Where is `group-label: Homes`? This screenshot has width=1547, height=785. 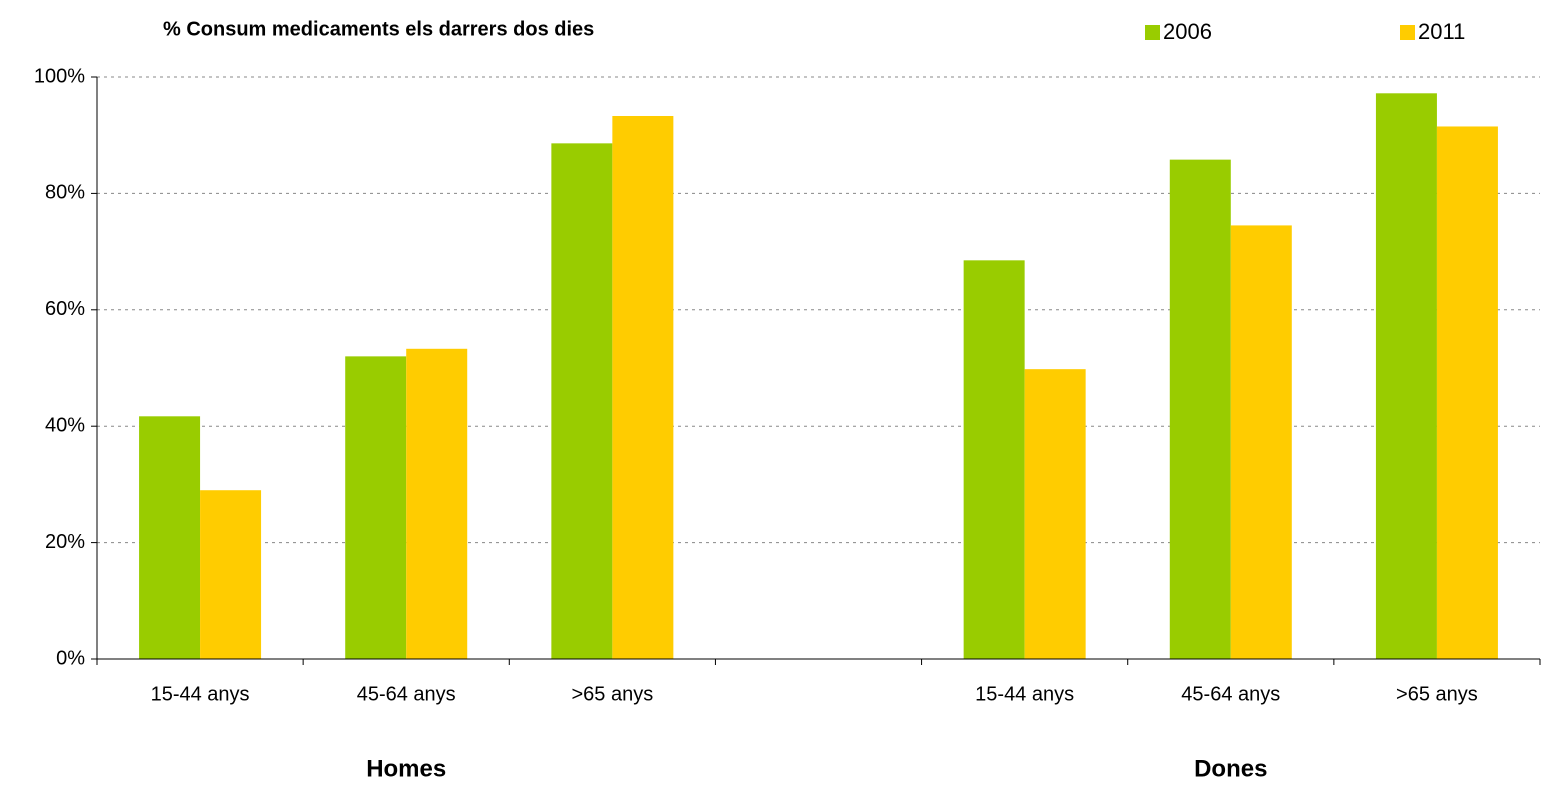 group-label: Homes is located at coordinates (406, 768).